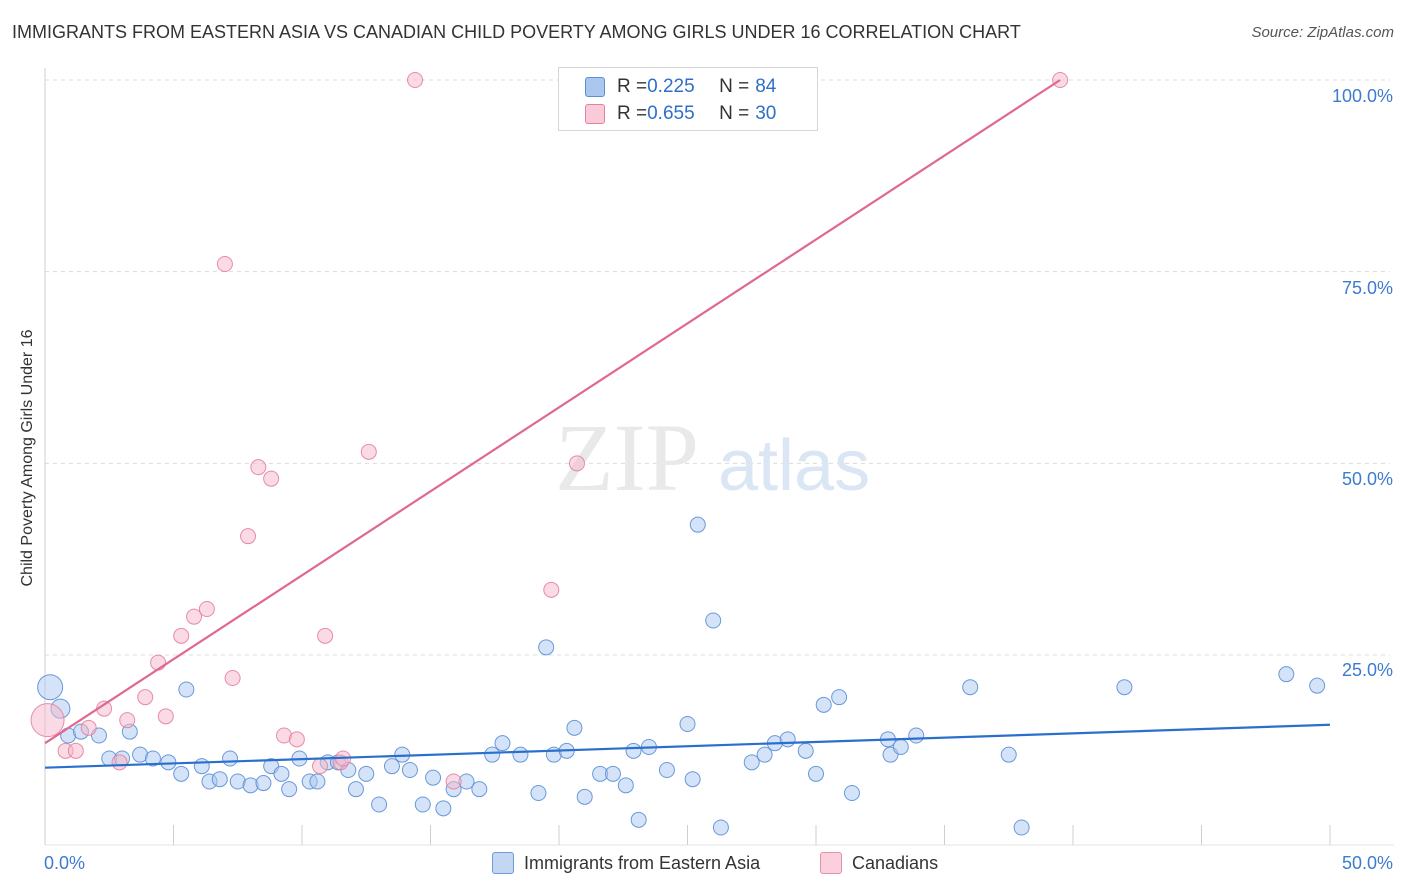 The image size is (1406, 892). What do you see at coordinates (1367, 479) in the screenshot?
I see `y-tick-label: 50.0%` at bounding box center [1367, 479].